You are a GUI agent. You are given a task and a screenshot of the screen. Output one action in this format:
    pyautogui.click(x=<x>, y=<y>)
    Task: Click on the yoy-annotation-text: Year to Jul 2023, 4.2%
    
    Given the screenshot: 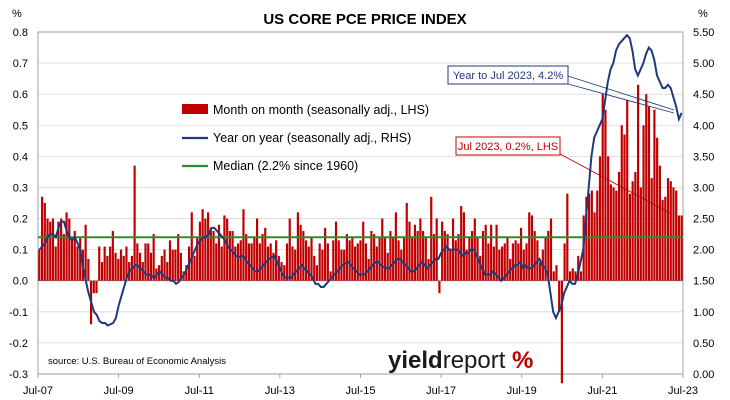 What is the action you would take?
    pyautogui.click(x=508, y=76)
    